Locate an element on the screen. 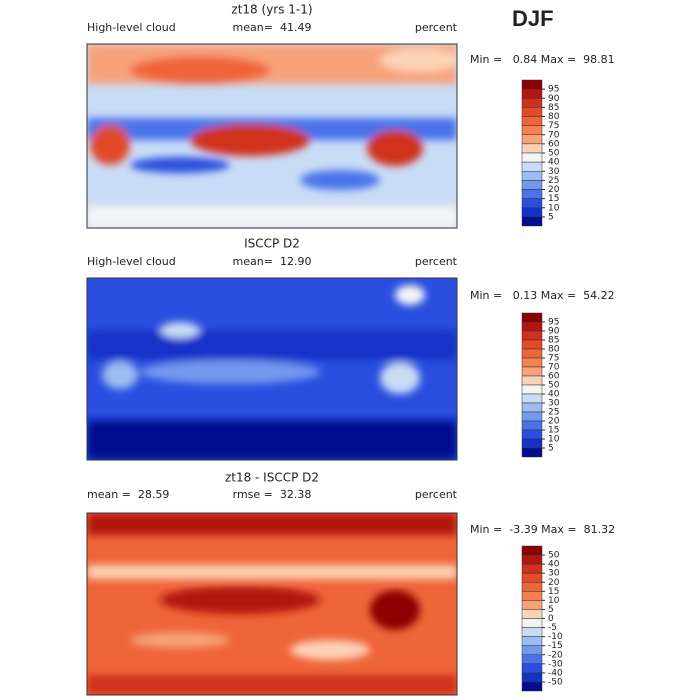 The height and width of the screenshot is (700, 700). colorbar-label: -10 is located at coordinates (555, 637).